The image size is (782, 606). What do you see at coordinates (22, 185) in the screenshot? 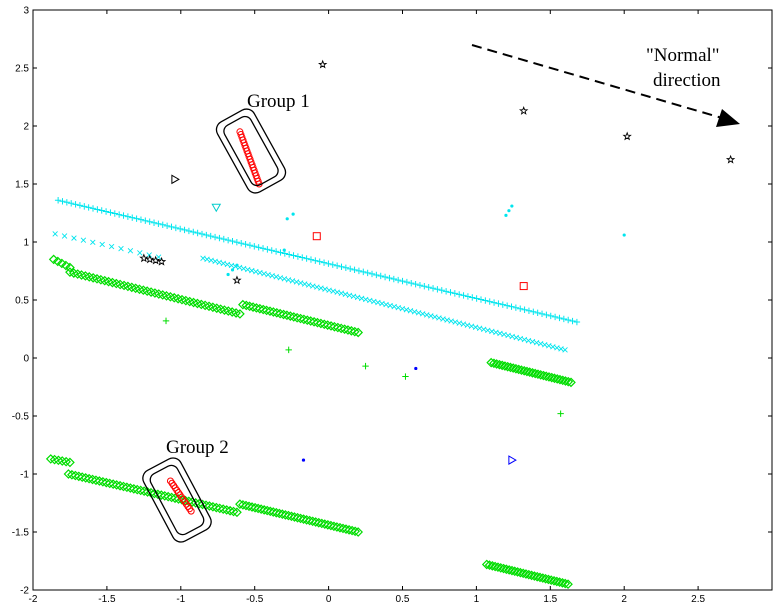
I see `y-tick-label: 1.5` at bounding box center [22, 185].